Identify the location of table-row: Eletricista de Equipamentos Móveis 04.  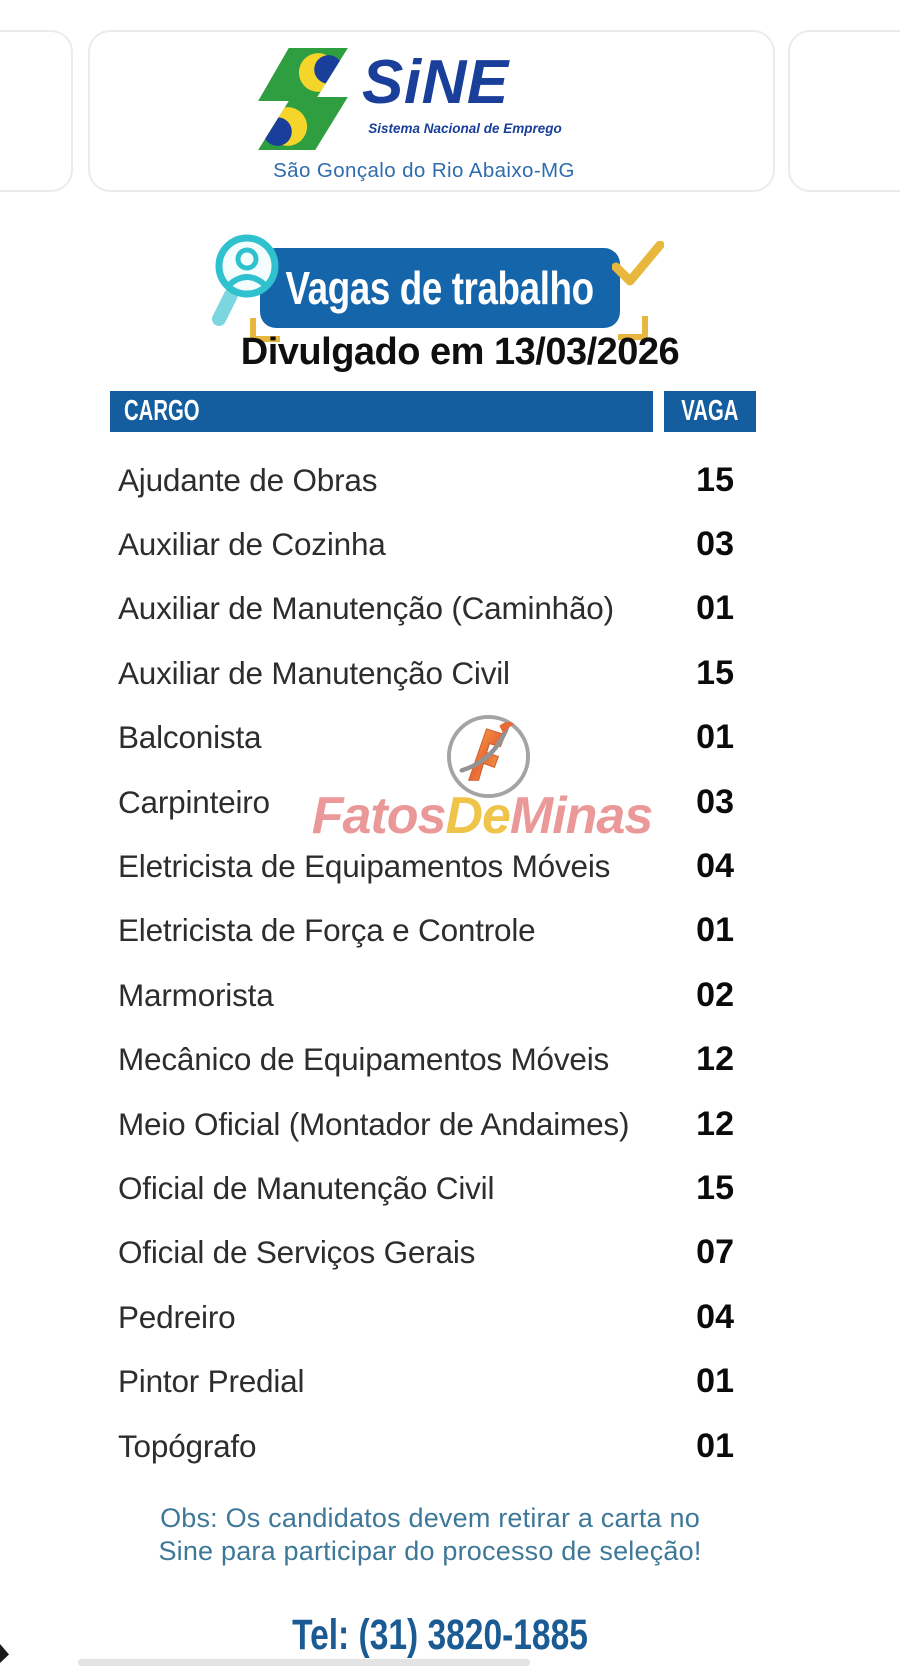
(433, 866).